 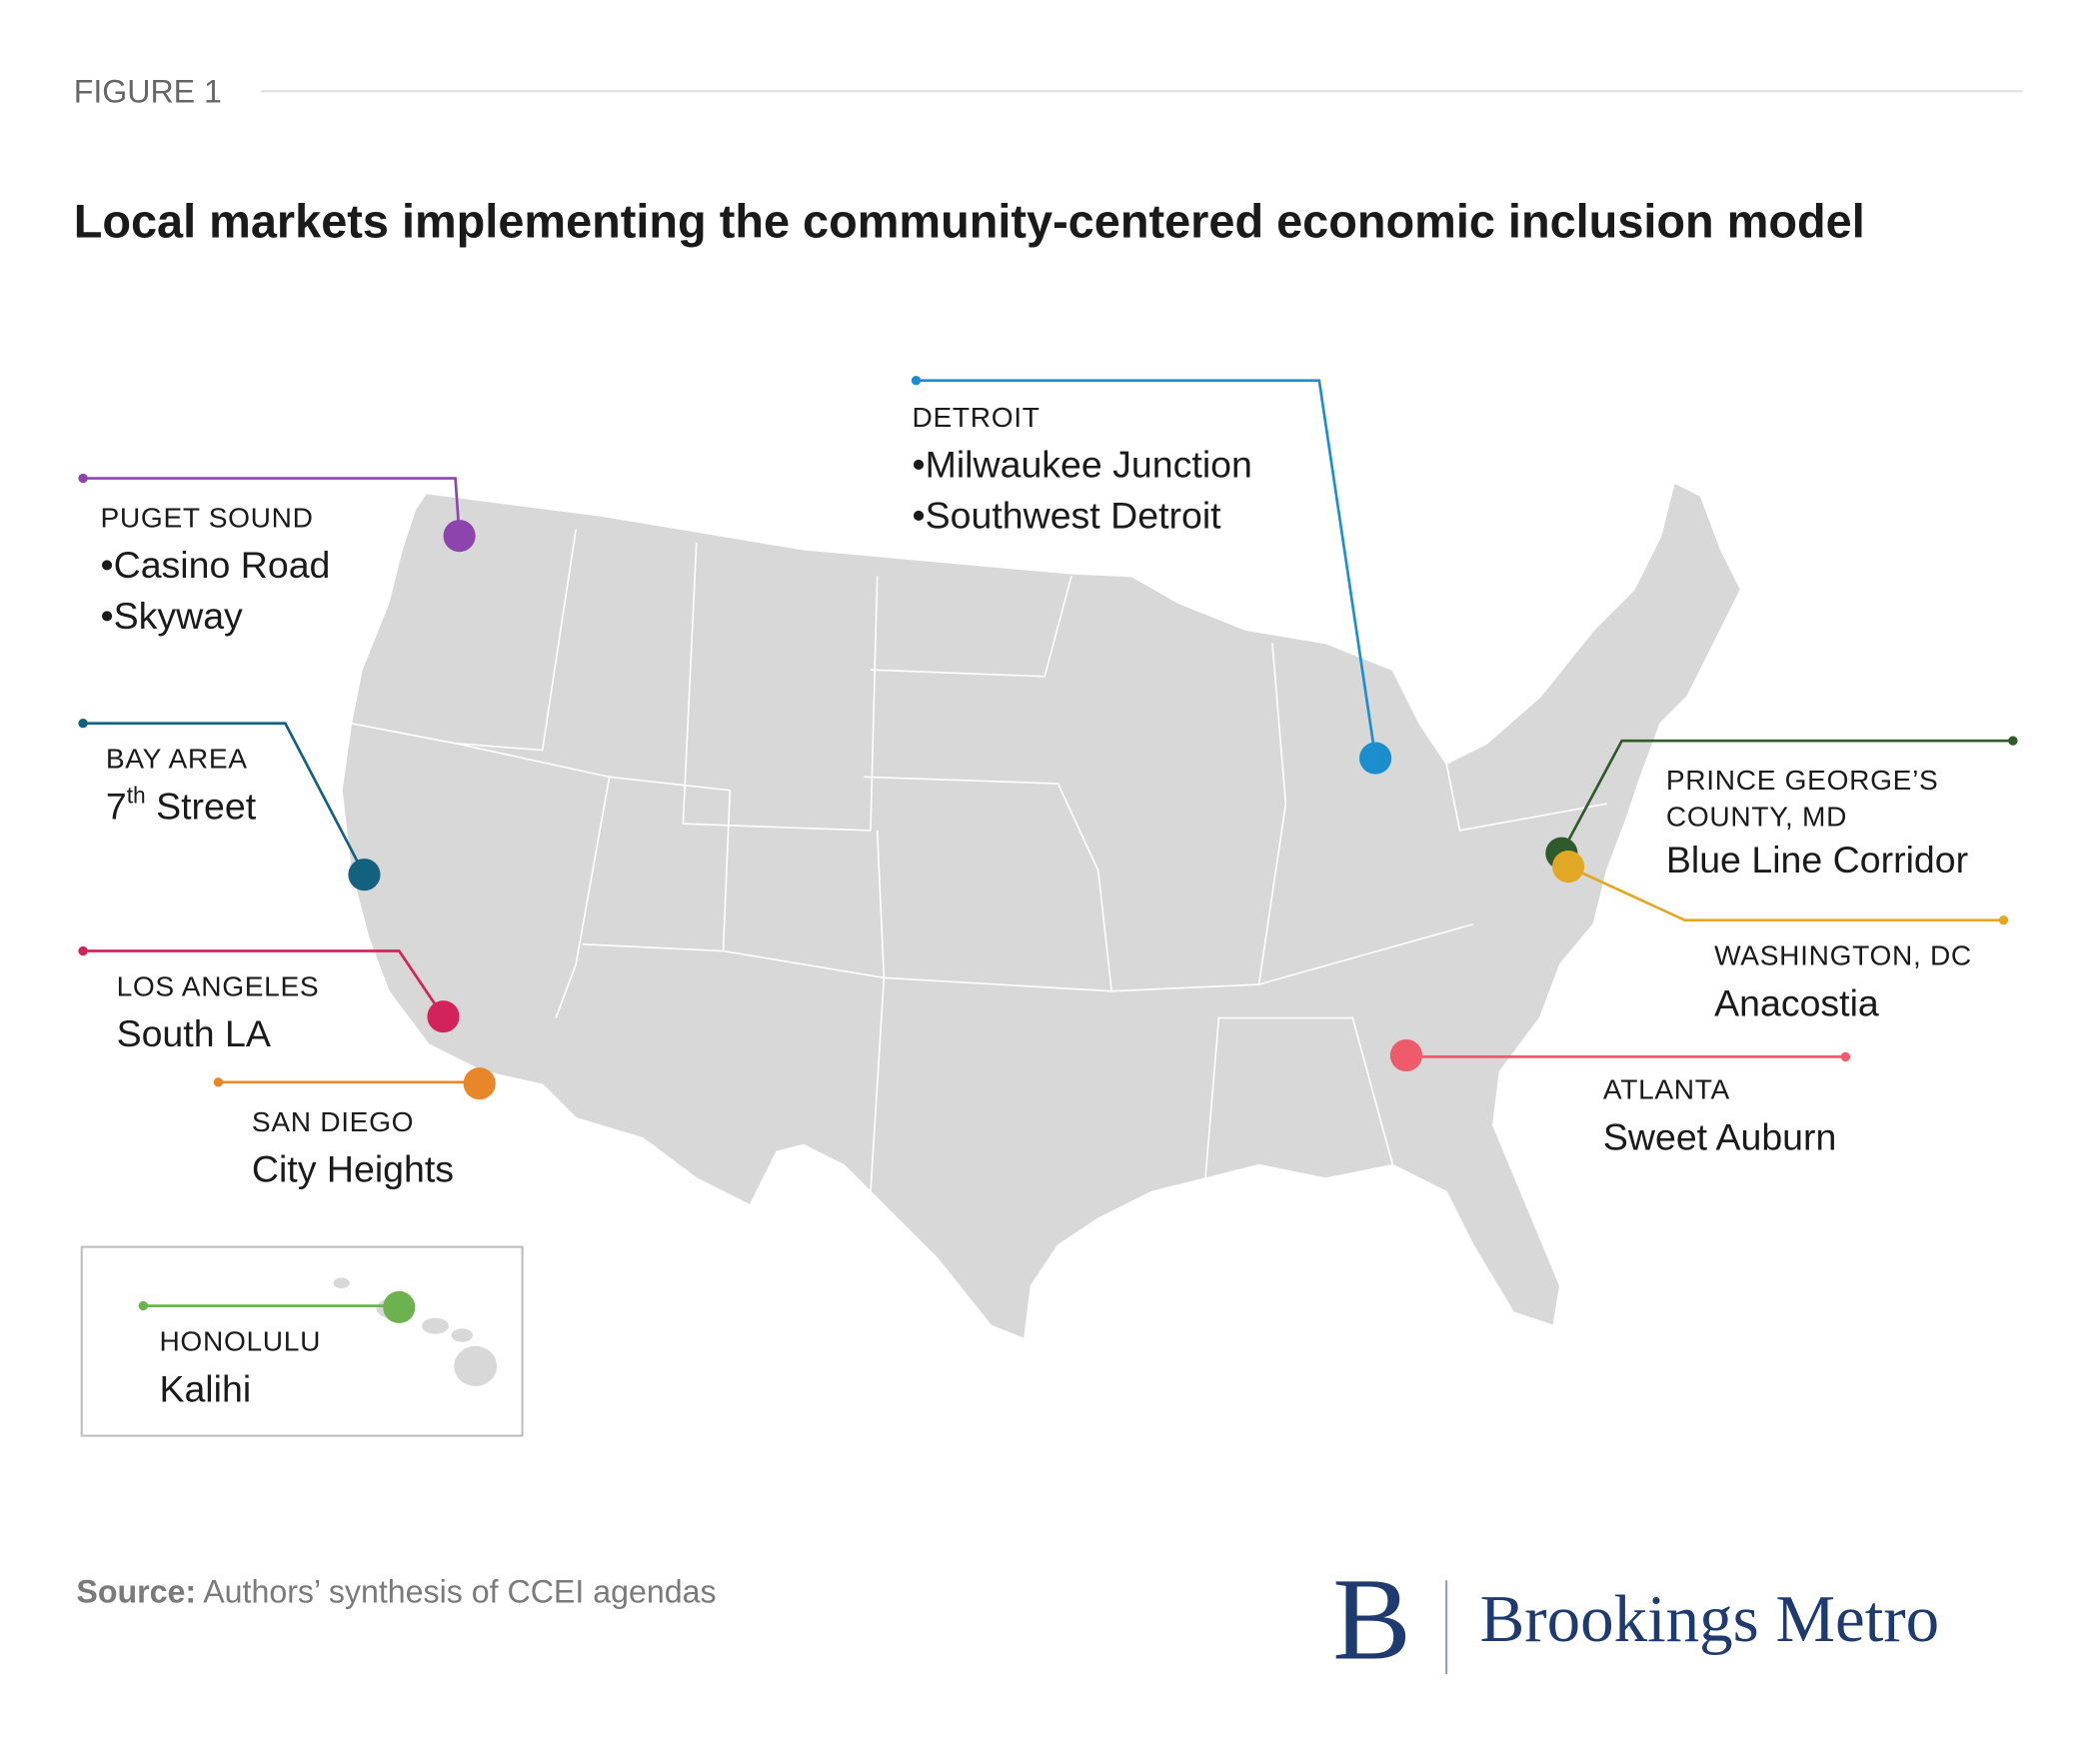 I want to click on place-name: Blue Line Corridor, so click(x=1817, y=859).